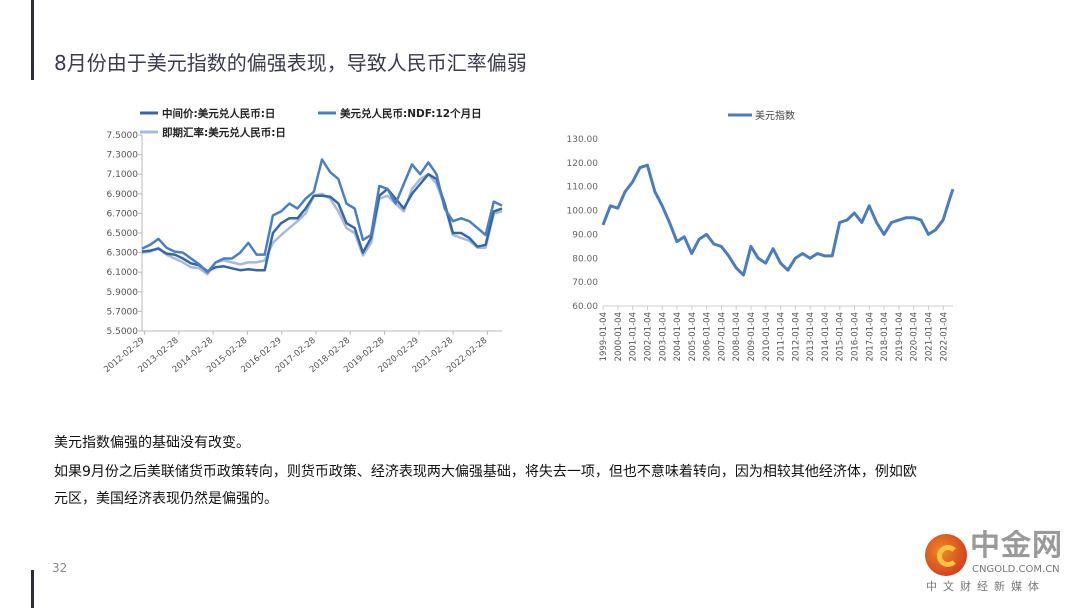  Describe the element at coordinates (985, 586) in the screenshot. I see `logo-subtitle: 中文财经新媒体` at that location.